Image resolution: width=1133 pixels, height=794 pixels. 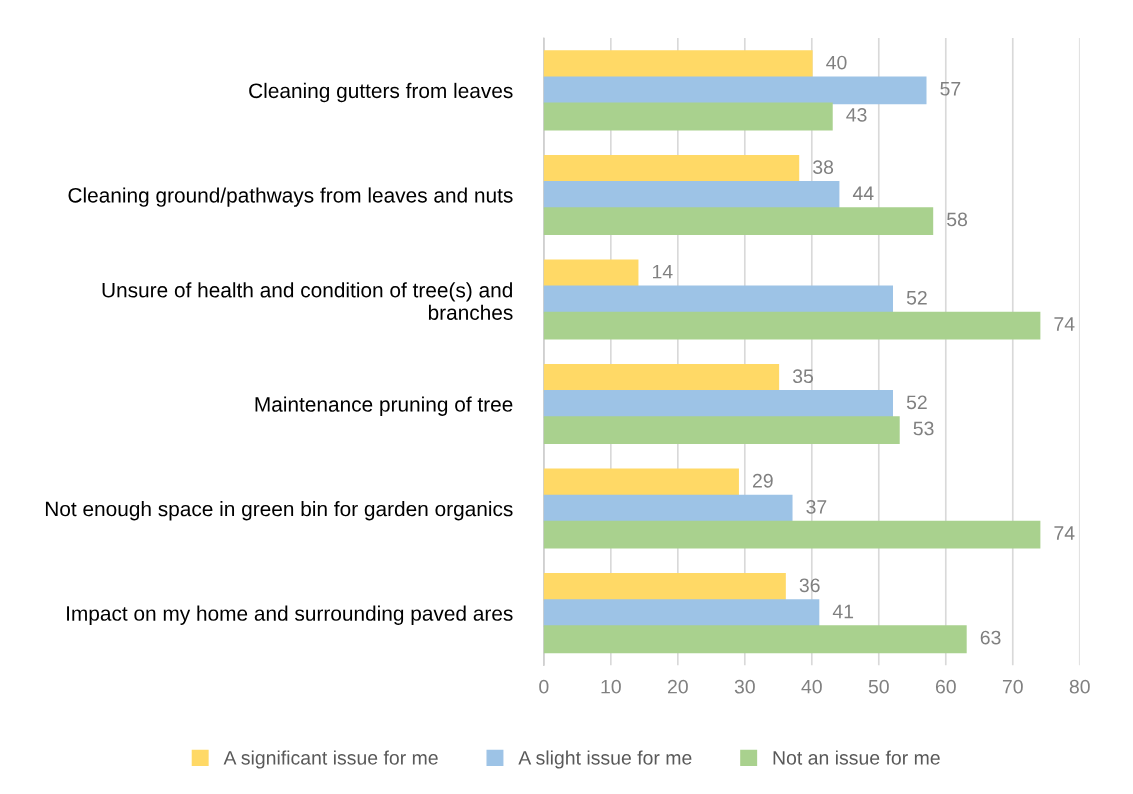 I want to click on y-tick-label: Cleaning gutters from leaves, so click(x=381, y=92).